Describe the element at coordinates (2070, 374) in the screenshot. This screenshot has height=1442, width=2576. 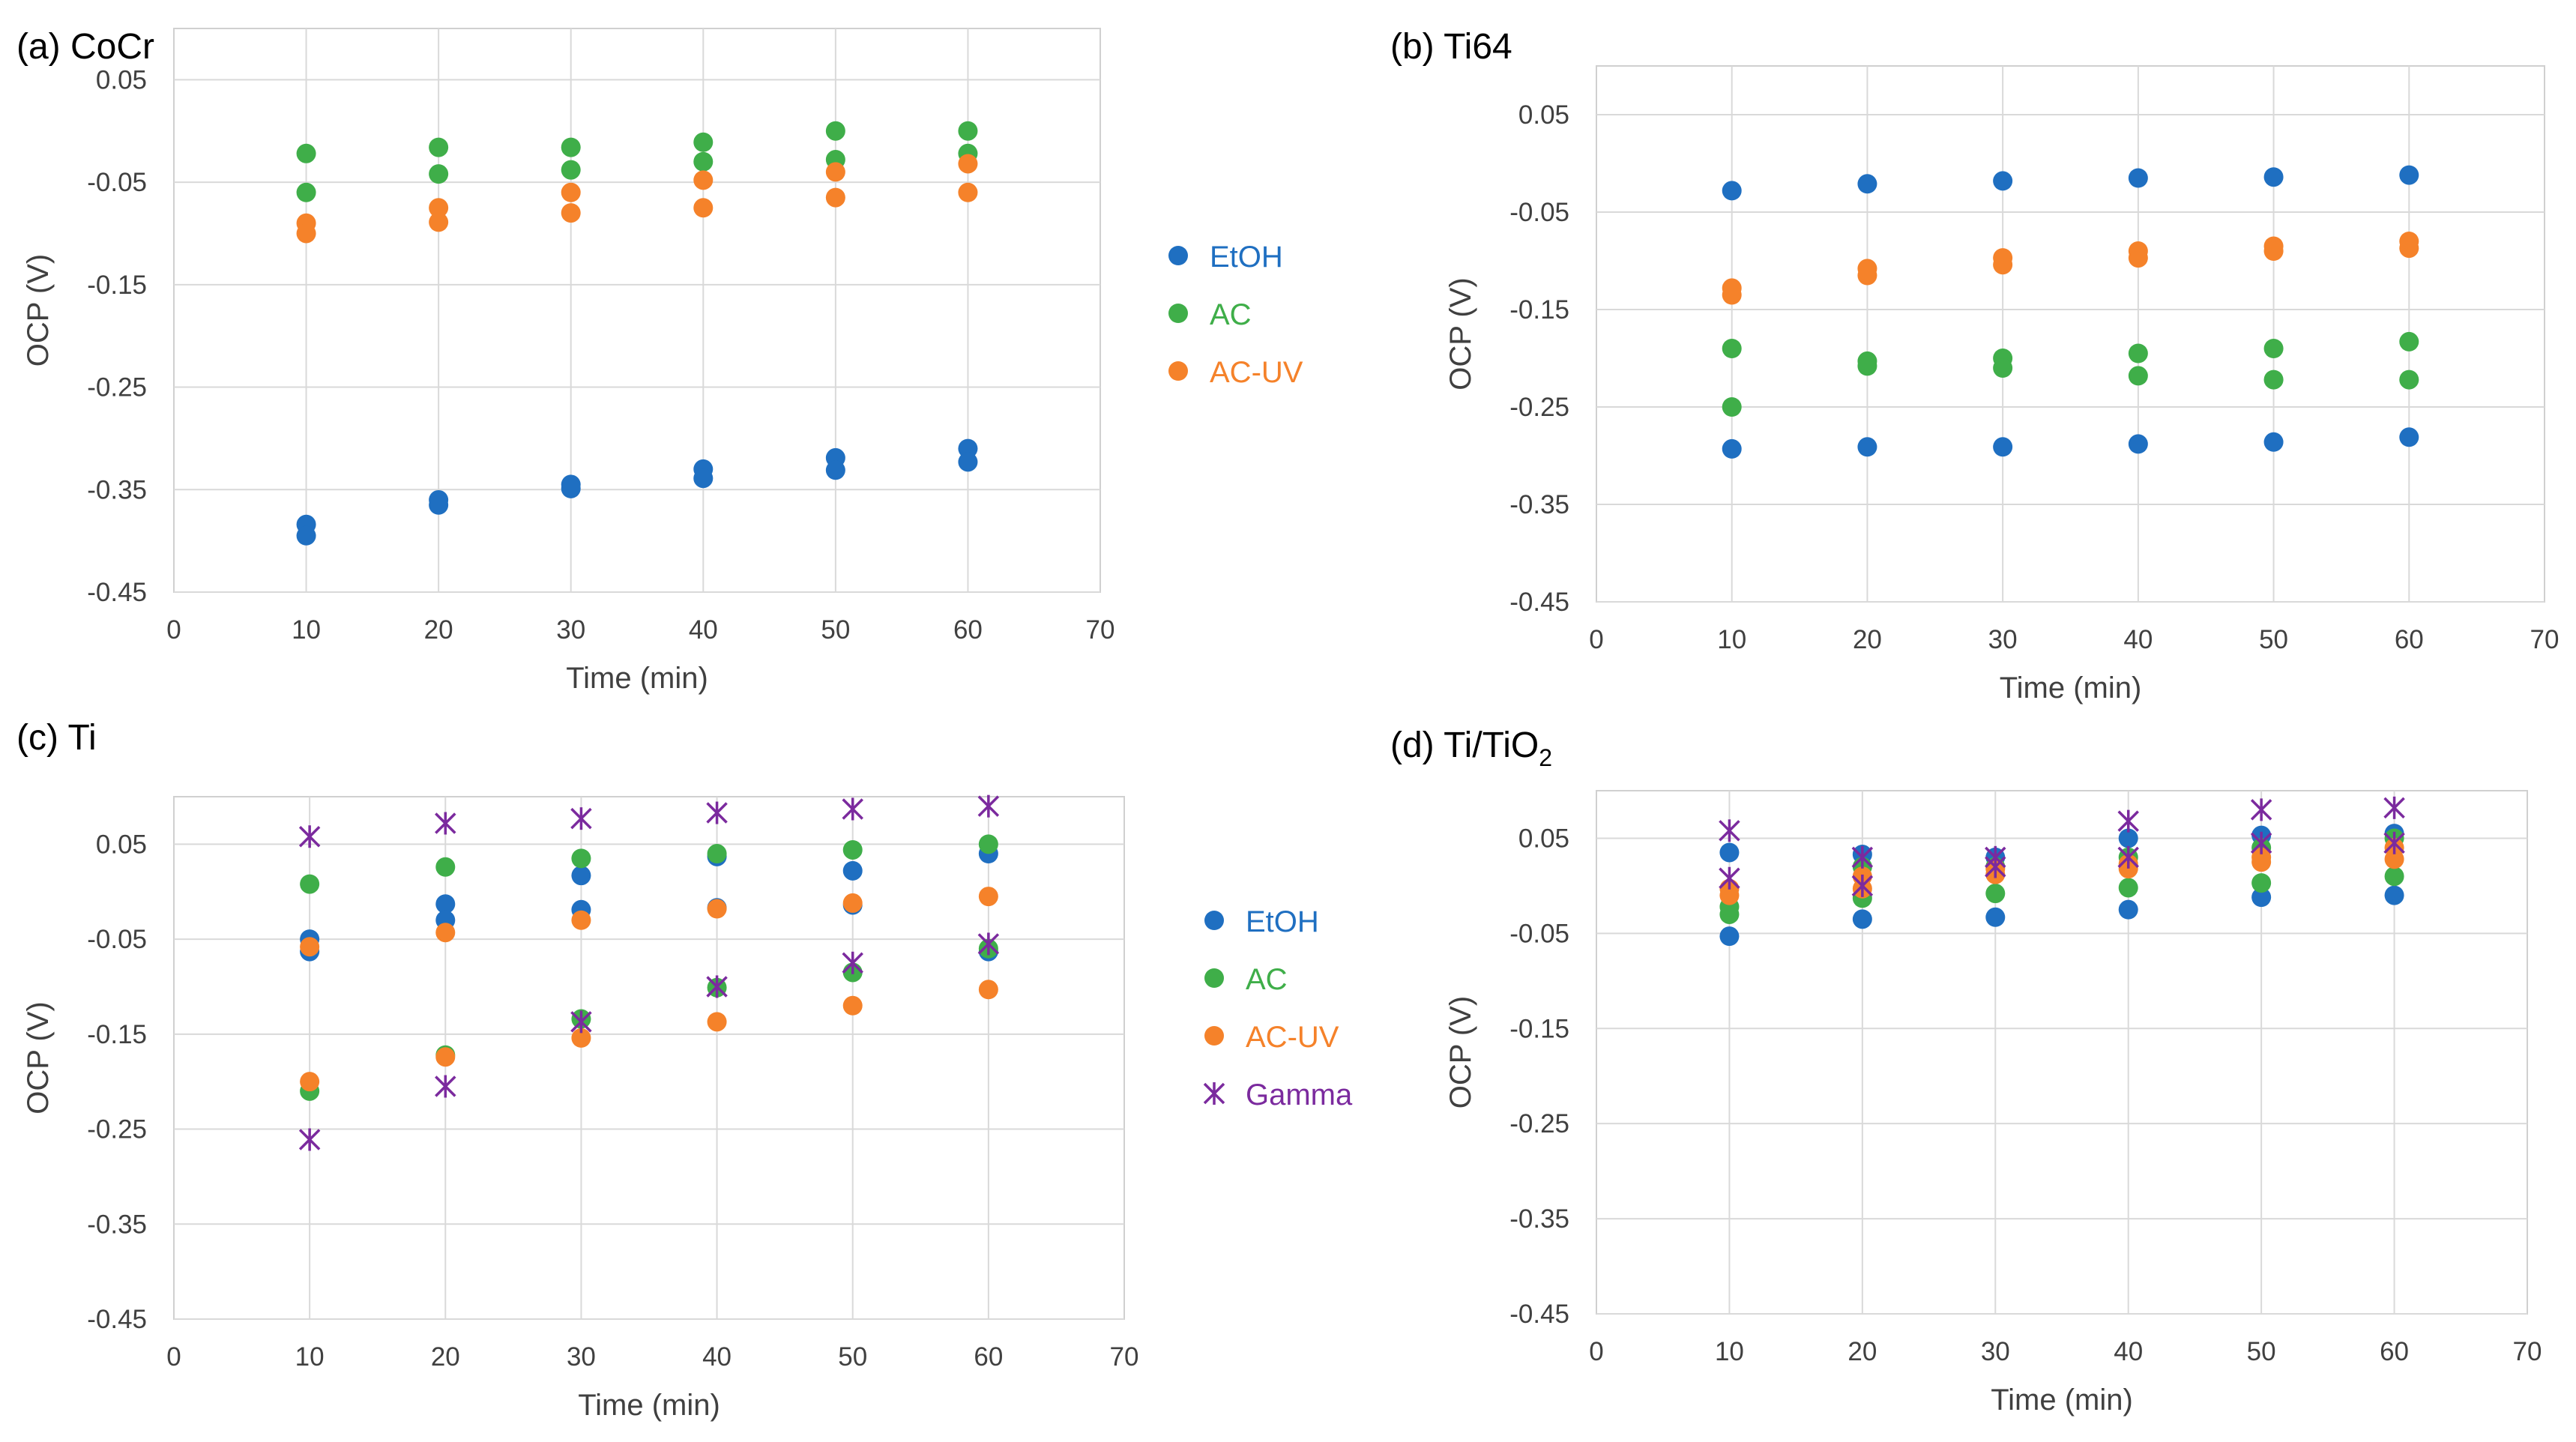
I see `series-ac` at that location.